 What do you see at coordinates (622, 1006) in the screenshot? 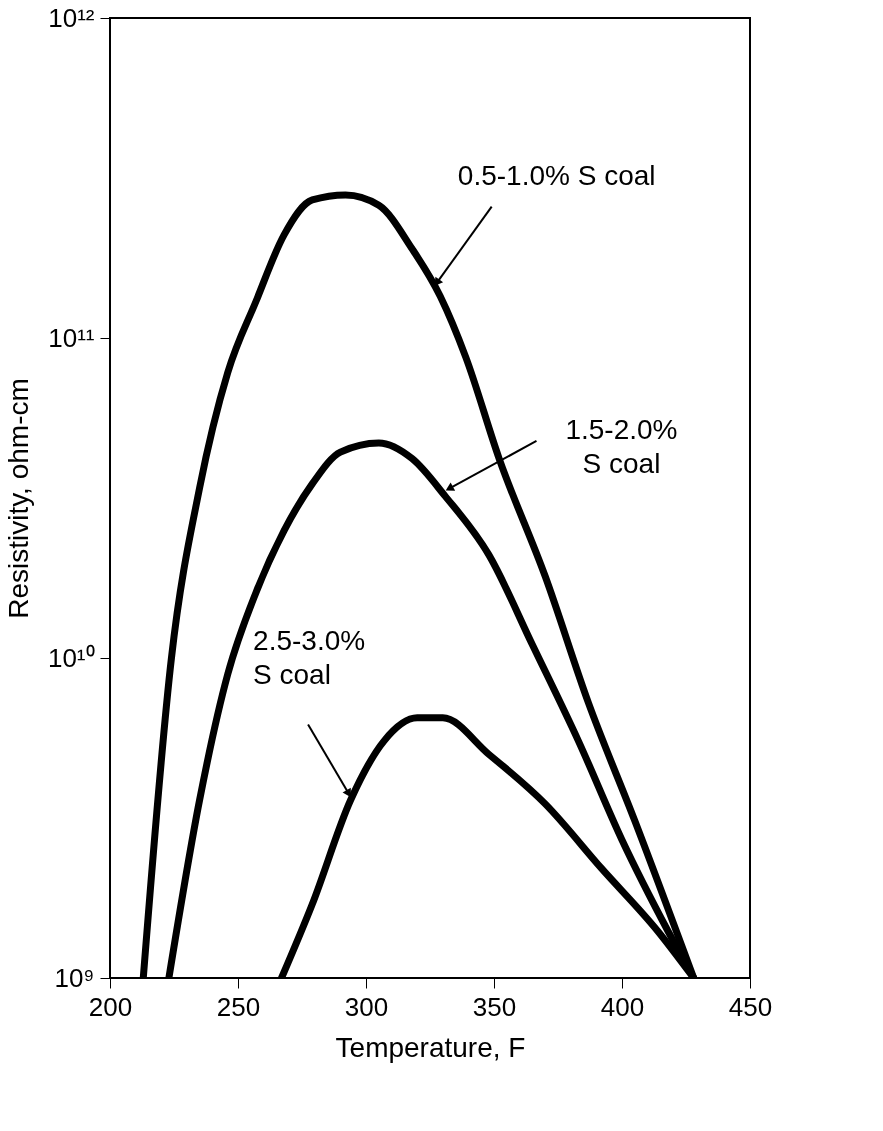
I see `x-tick-label: 400` at bounding box center [622, 1006].